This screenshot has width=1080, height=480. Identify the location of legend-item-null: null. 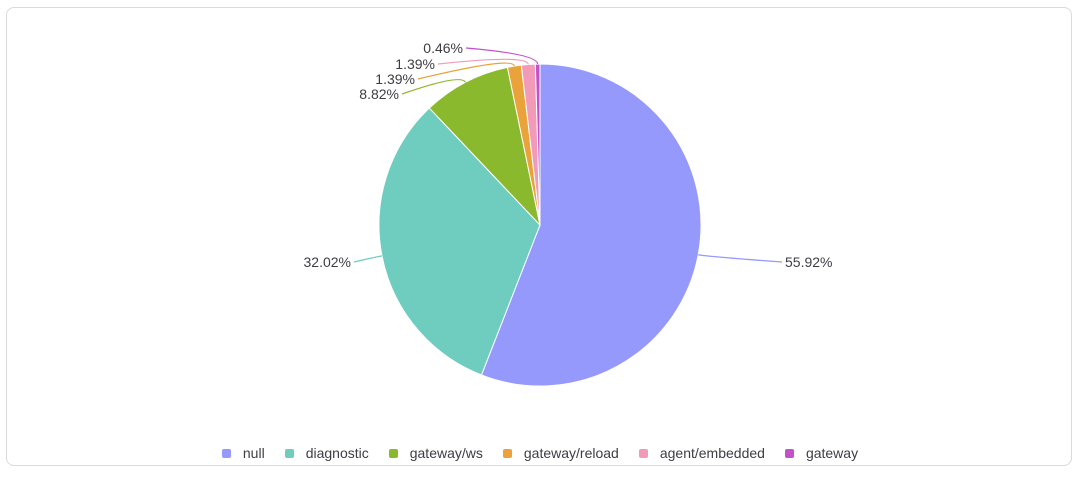
(243, 453).